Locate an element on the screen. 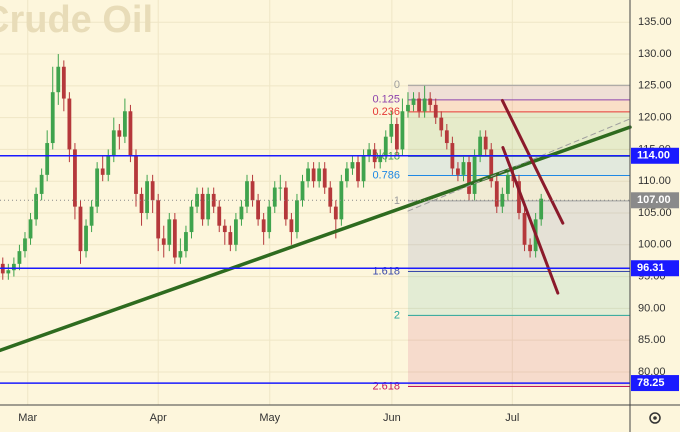 This screenshot has height=432, width=680. y-tick-label: 120.00 is located at coordinates (655, 118).